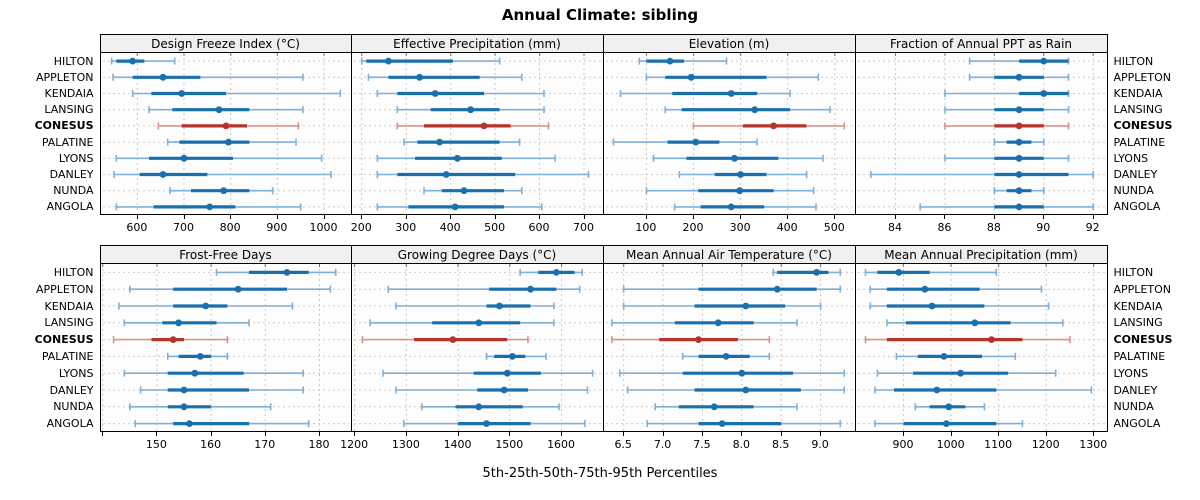 The image size is (1200, 500). I want to click on axis-tick-label: 800, so click(230, 227).